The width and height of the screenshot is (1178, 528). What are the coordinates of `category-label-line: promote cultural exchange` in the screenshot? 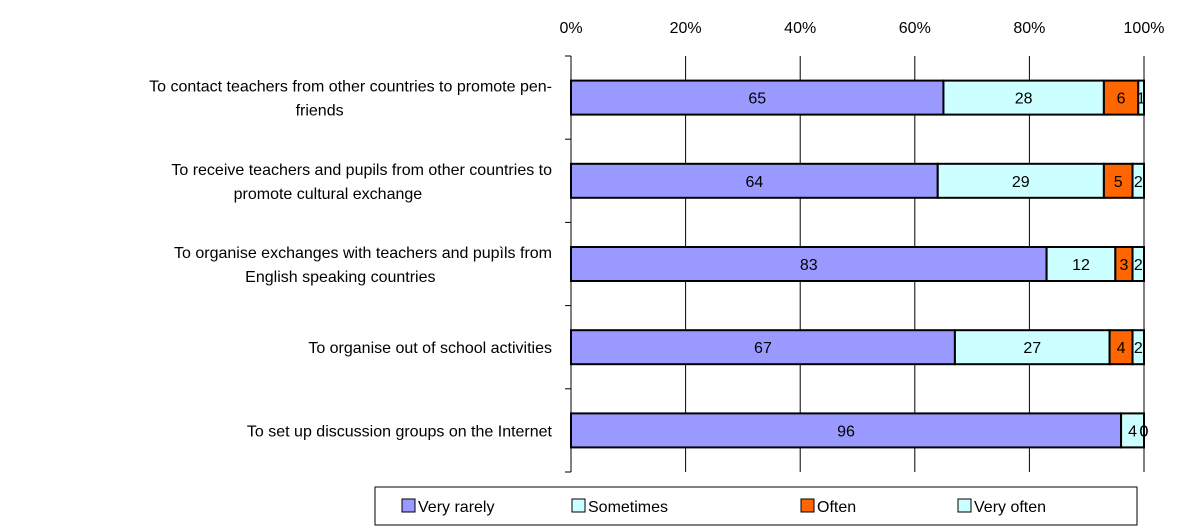 It's located at (328, 194).